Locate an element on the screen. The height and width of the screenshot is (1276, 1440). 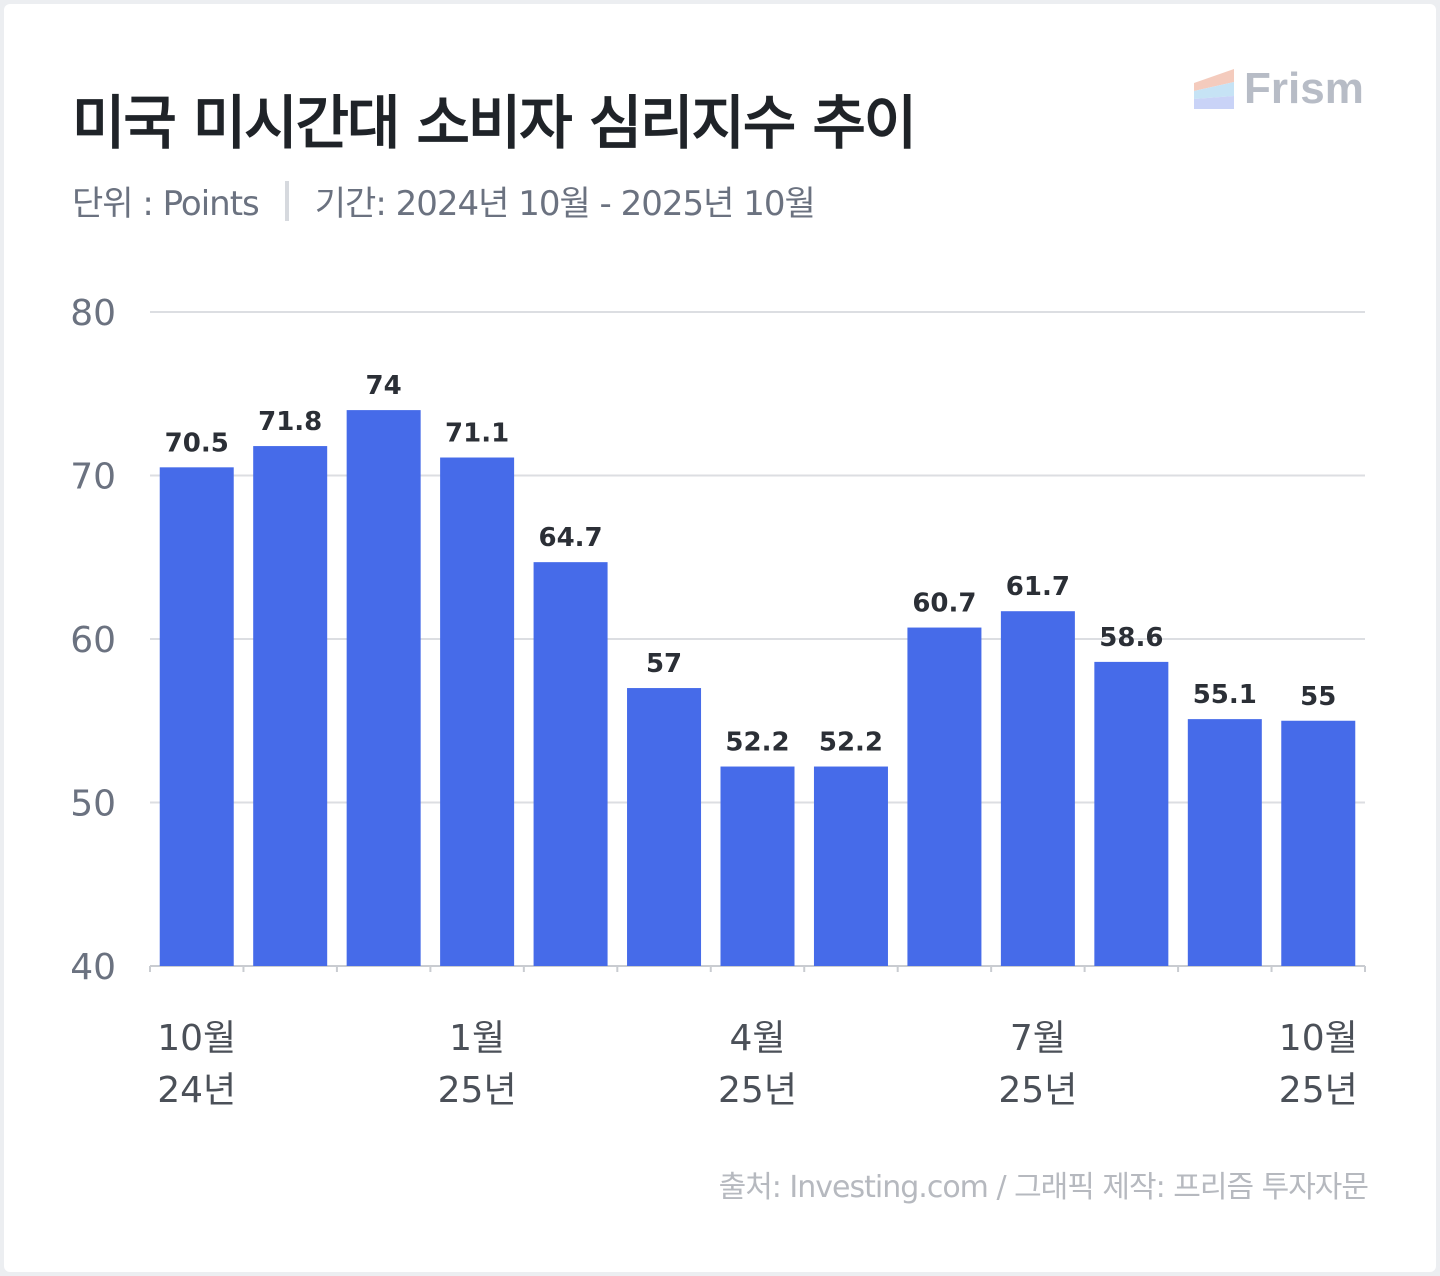
data-label: 55 is located at coordinates (1318, 697).